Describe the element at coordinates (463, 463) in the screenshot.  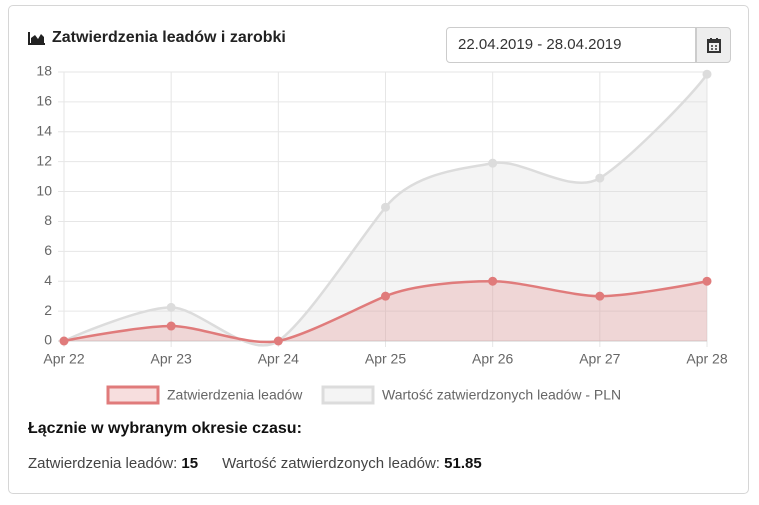
I see `summary-value: 51.85` at that location.